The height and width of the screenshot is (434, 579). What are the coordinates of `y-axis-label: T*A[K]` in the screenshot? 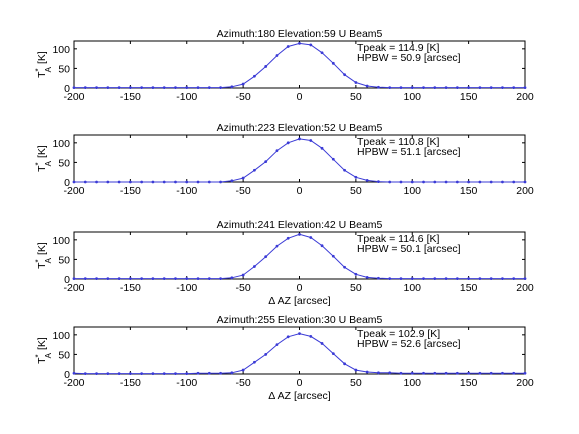 It's located at (43, 64).